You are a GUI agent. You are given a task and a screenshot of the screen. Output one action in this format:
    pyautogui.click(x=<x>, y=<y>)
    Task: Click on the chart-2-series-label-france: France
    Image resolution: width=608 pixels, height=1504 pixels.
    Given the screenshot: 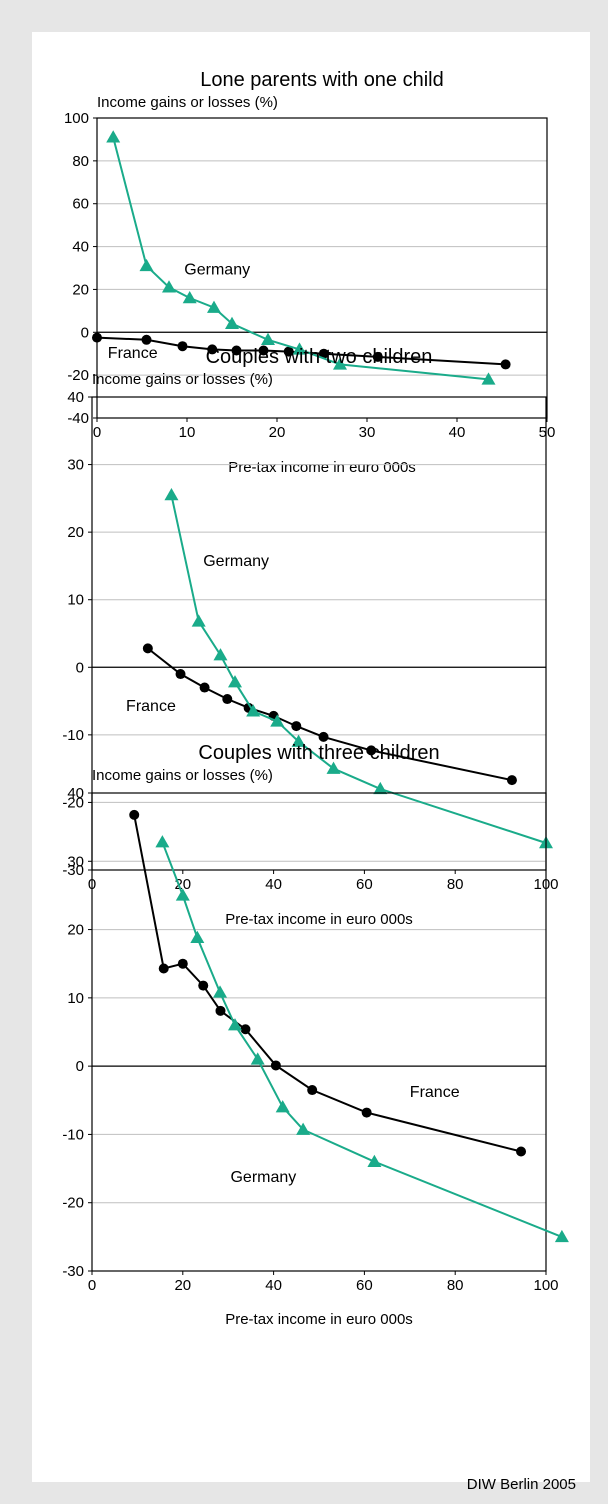 What is the action you would take?
    pyautogui.click(x=151, y=706)
    